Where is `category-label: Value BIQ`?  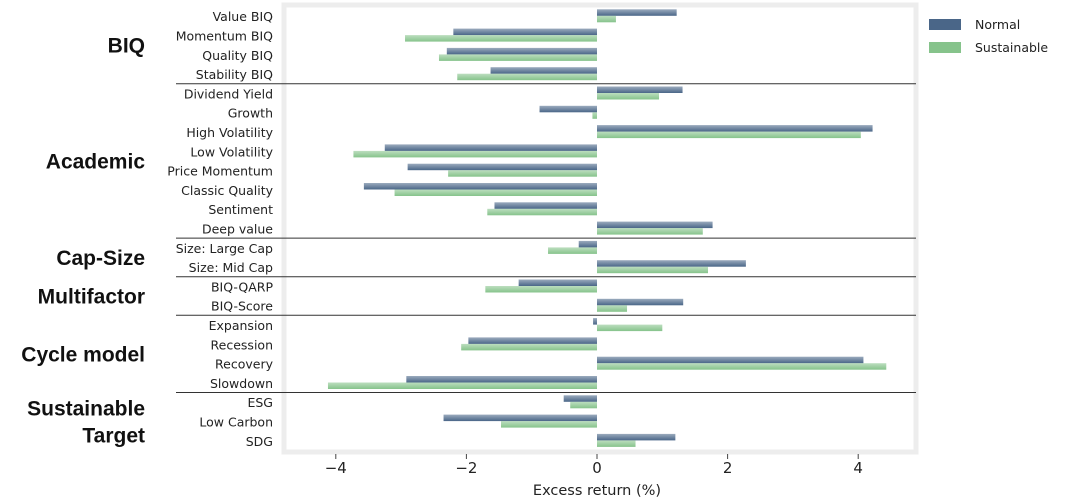 category-label: Value BIQ is located at coordinates (243, 16).